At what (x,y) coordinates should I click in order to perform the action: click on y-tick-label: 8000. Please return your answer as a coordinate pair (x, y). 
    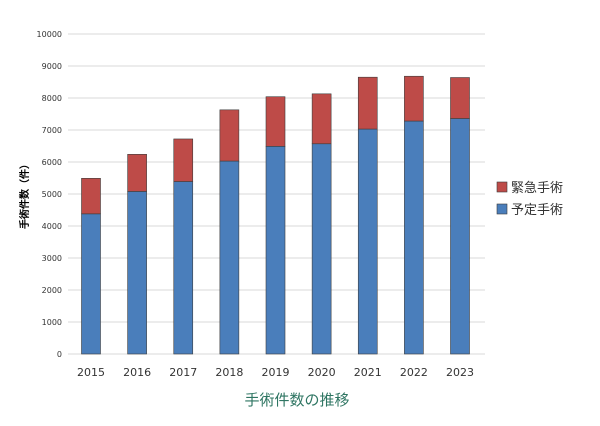
    Looking at the image, I should click on (52, 98).